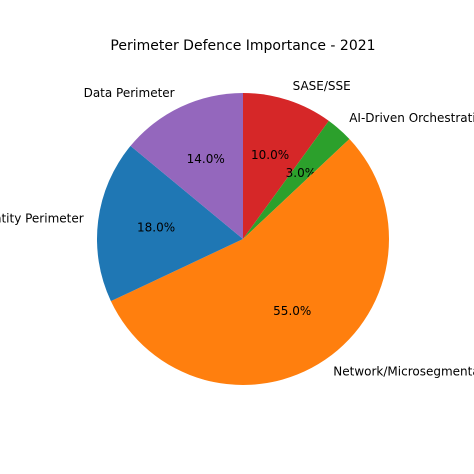 This screenshot has width=474, height=474. I want to click on chart-title: Perimeter Defence Importance - 2021, so click(242, 46).